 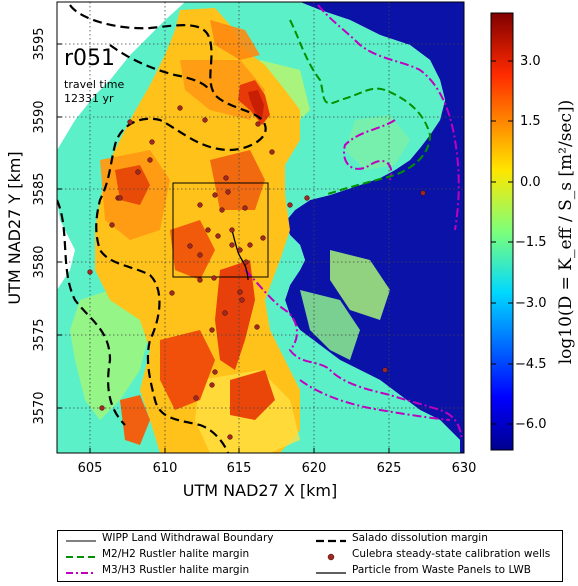 I want to click on legend-swatch-m3h3, so click(x=81, y=573).